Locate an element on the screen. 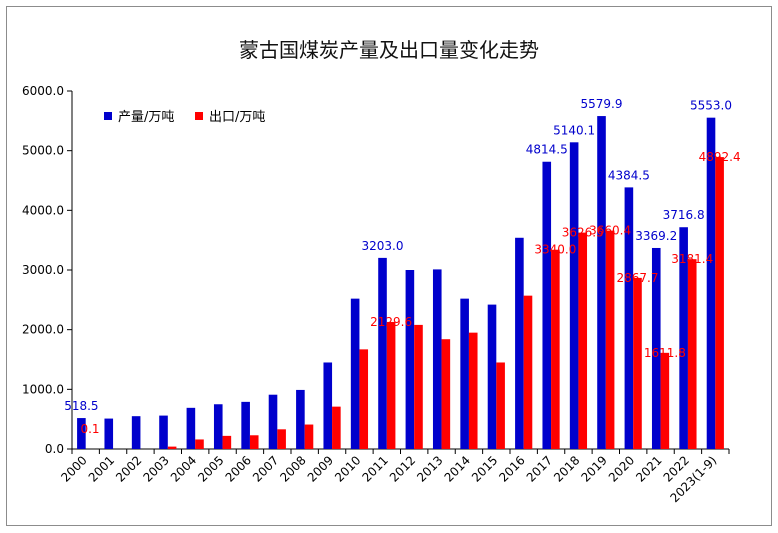 The image size is (778, 533). production-data-label: 4384.5 is located at coordinates (629, 175).